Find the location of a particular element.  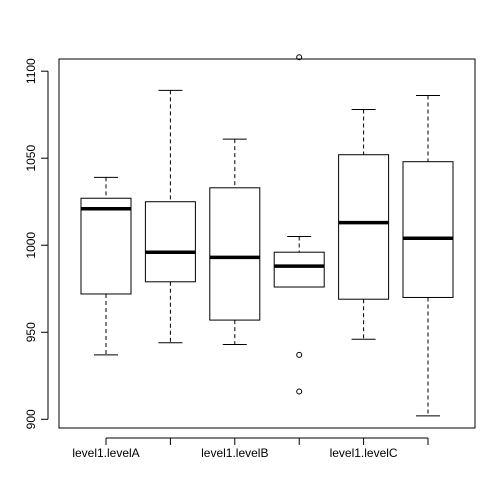

y-tick-label: 1100 is located at coordinates (31, 71).